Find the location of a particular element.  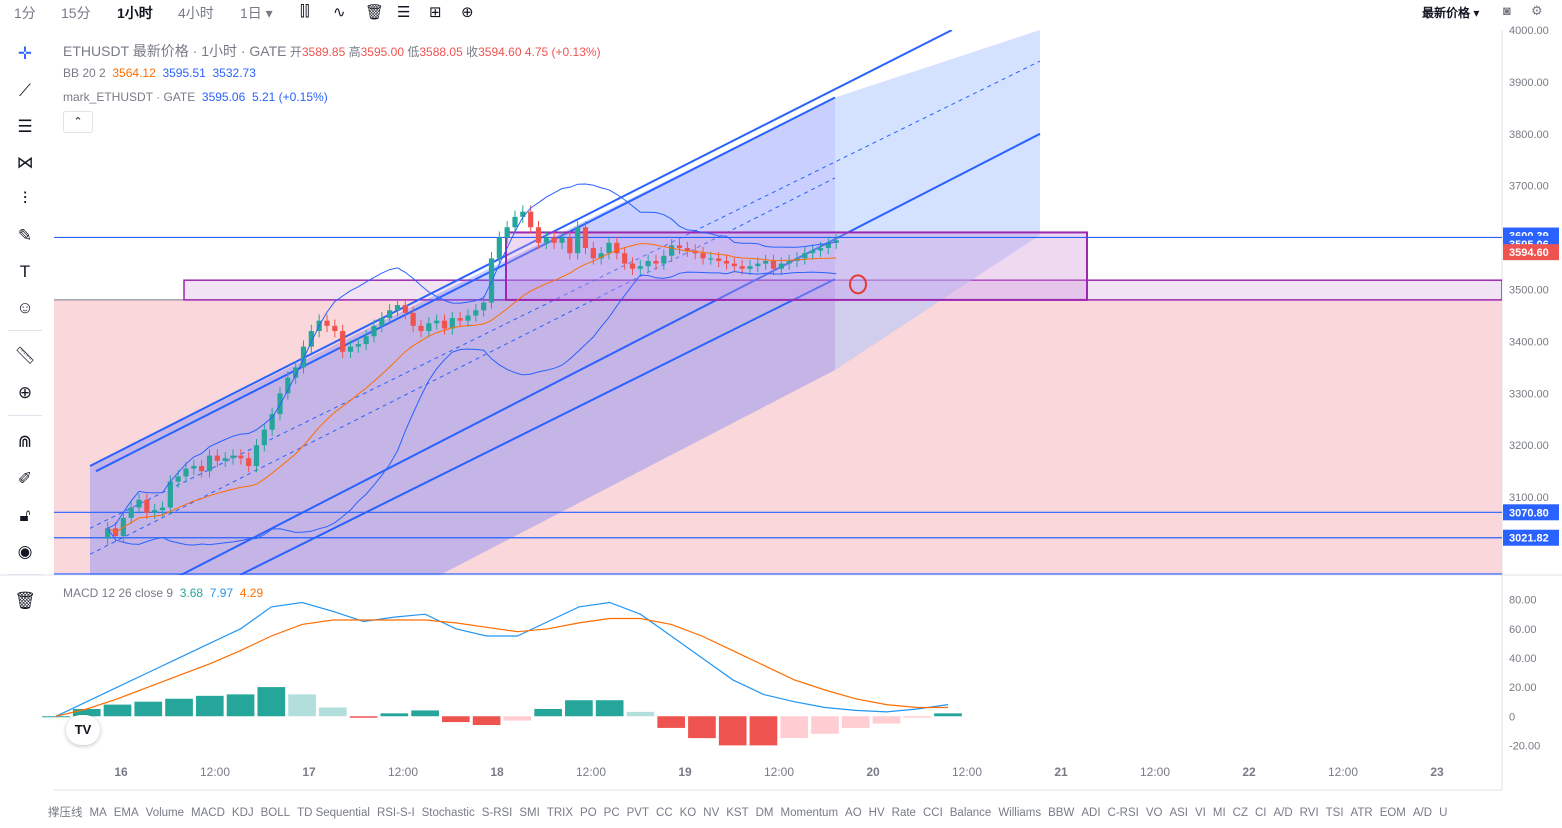

symbol-title: ETHUSDT 最新价格 · 1小时 · GATE is located at coordinates (175, 51).